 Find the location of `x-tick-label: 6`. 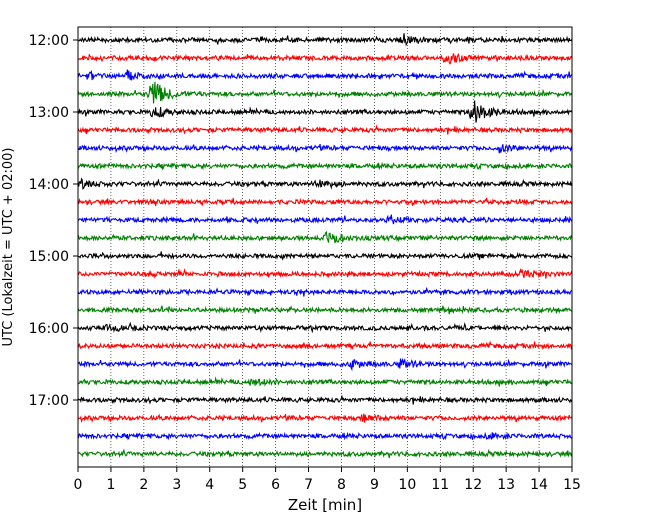

x-tick-label: 6 is located at coordinates (275, 485).